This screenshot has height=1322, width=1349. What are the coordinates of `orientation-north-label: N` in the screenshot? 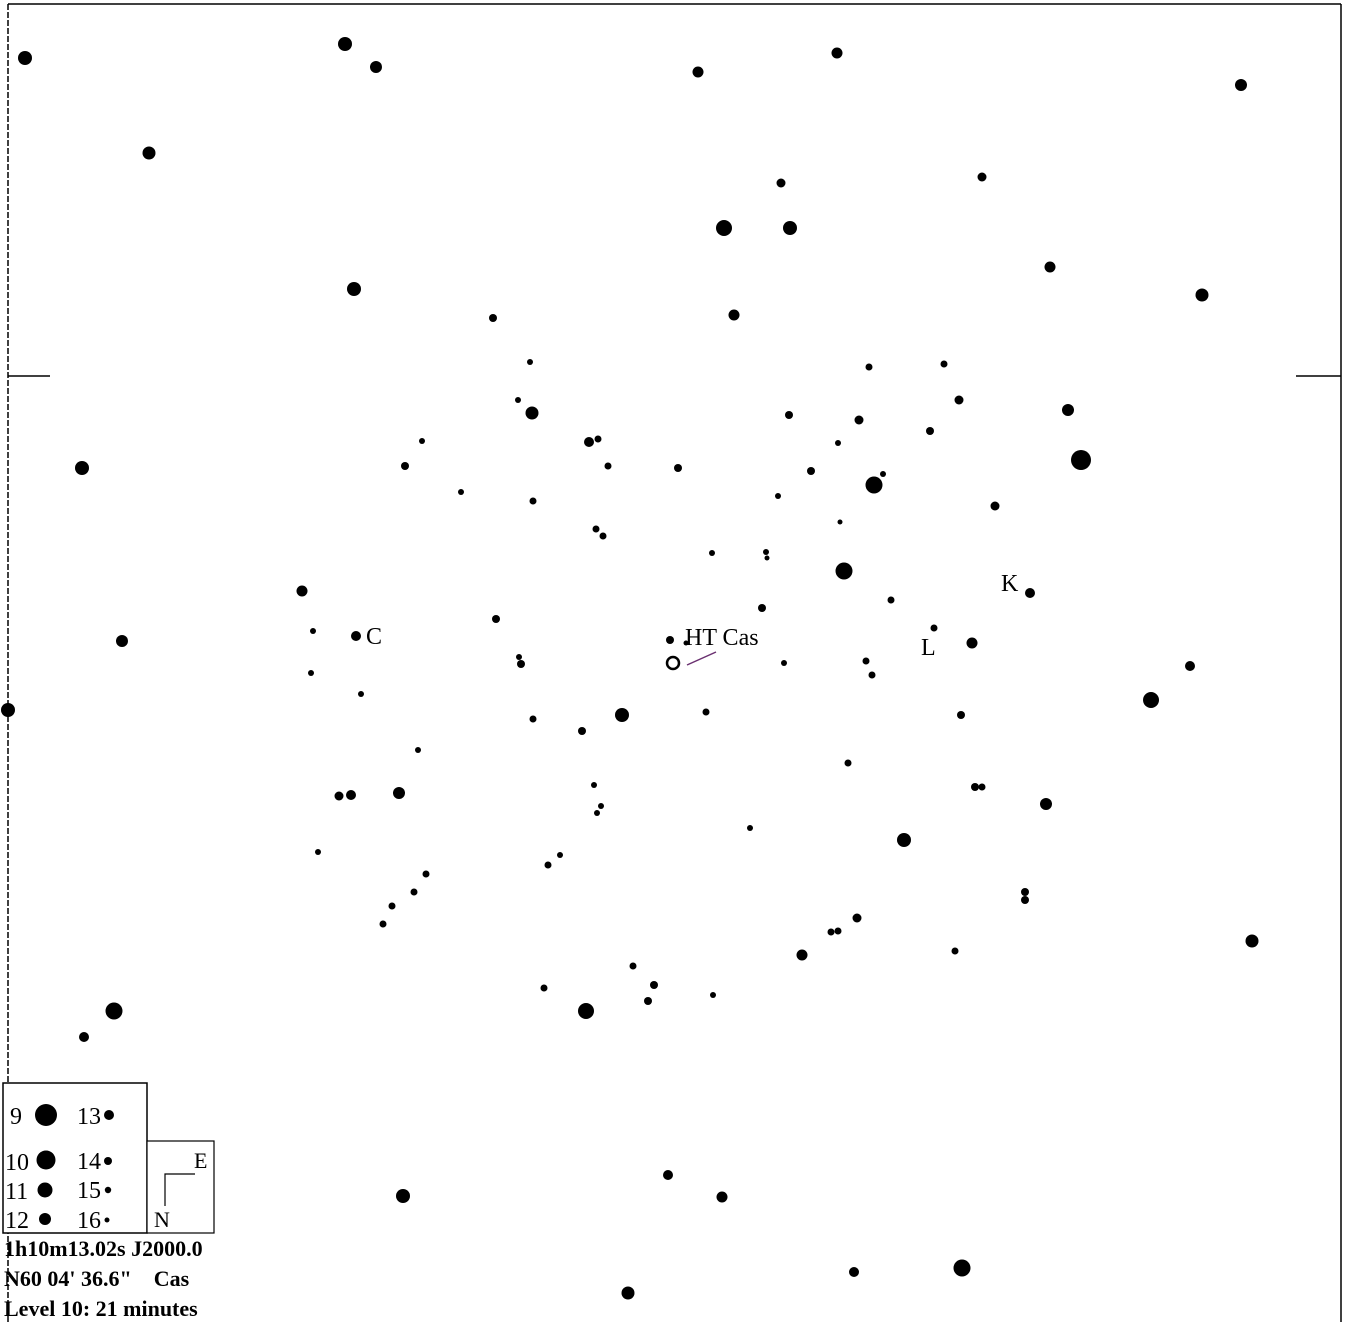 It's located at (162, 1219).